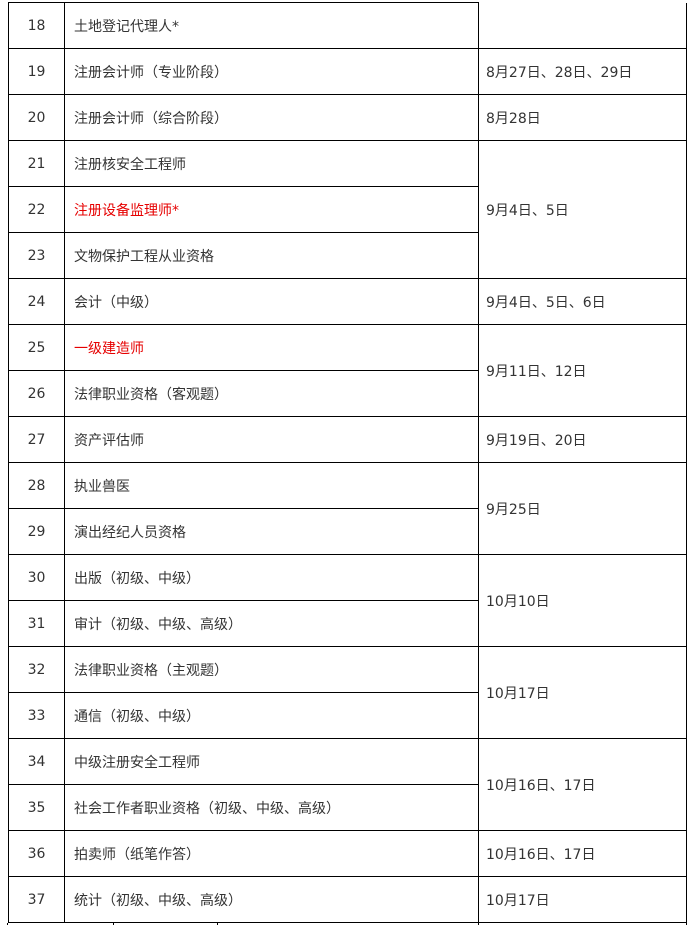 The width and height of the screenshot is (698, 925). What do you see at coordinates (36, 71) in the screenshot?
I see `row-number: 19` at bounding box center [36, 71].